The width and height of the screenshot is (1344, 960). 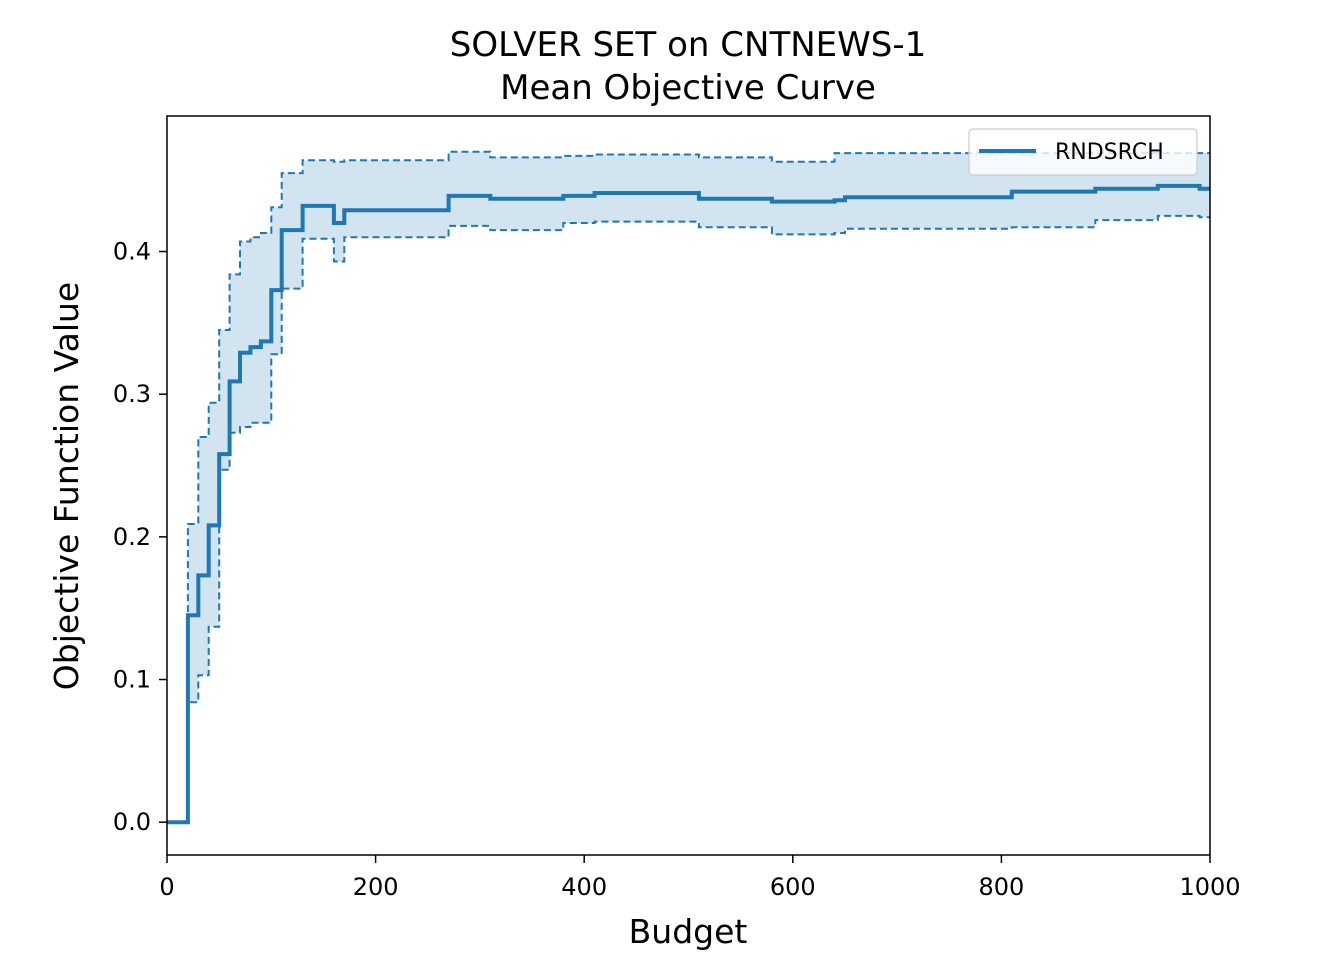 I want to click on x-tick-label: 600, so click(x=793, y=887).